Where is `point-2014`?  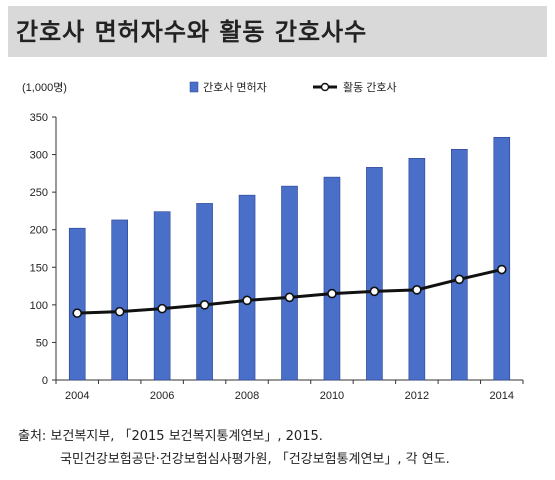
point-2014 is located at coordinates (501, 269).